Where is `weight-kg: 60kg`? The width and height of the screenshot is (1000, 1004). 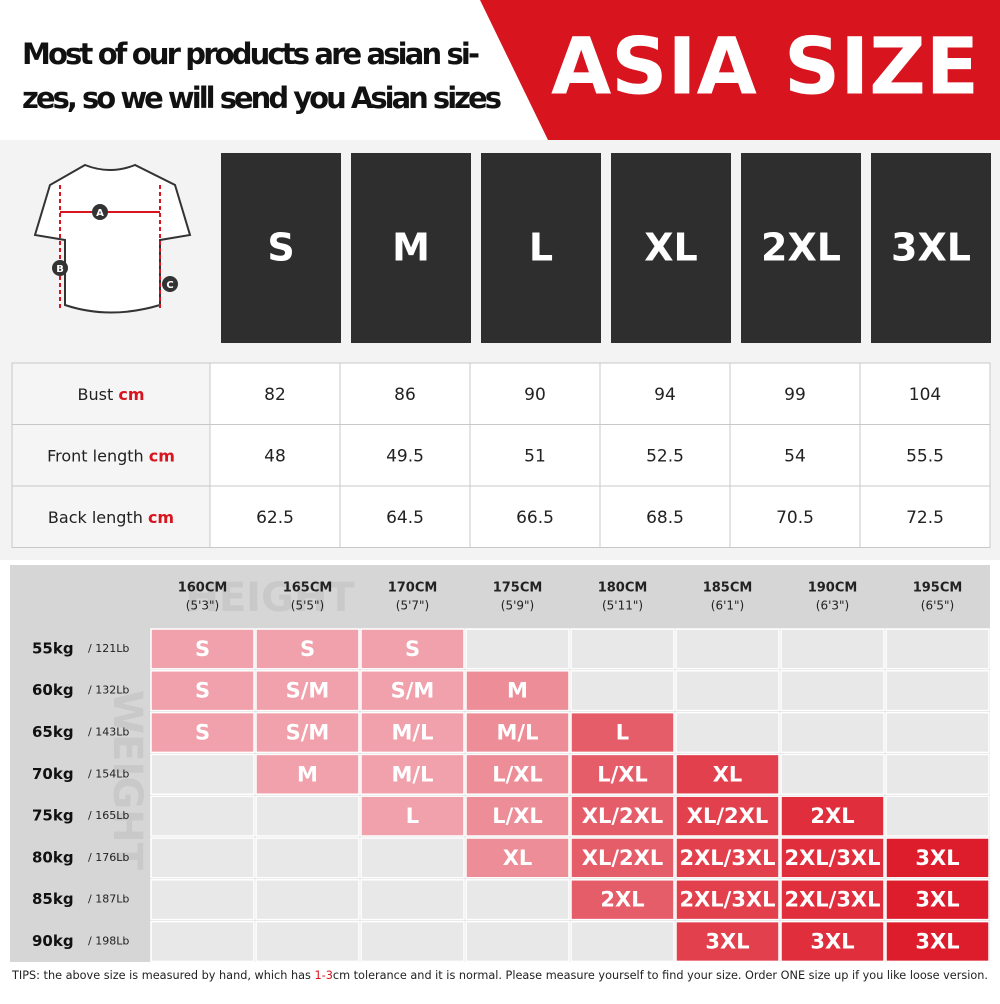
weight-kg: 60kg is located at coordinates (53, 690).